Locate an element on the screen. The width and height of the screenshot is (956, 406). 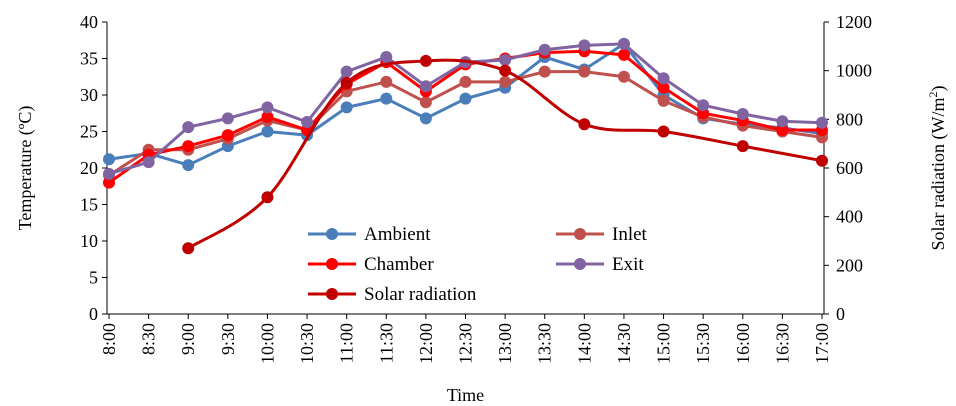
x-tick-label: 10:00 is located at coordinates (267, 343).